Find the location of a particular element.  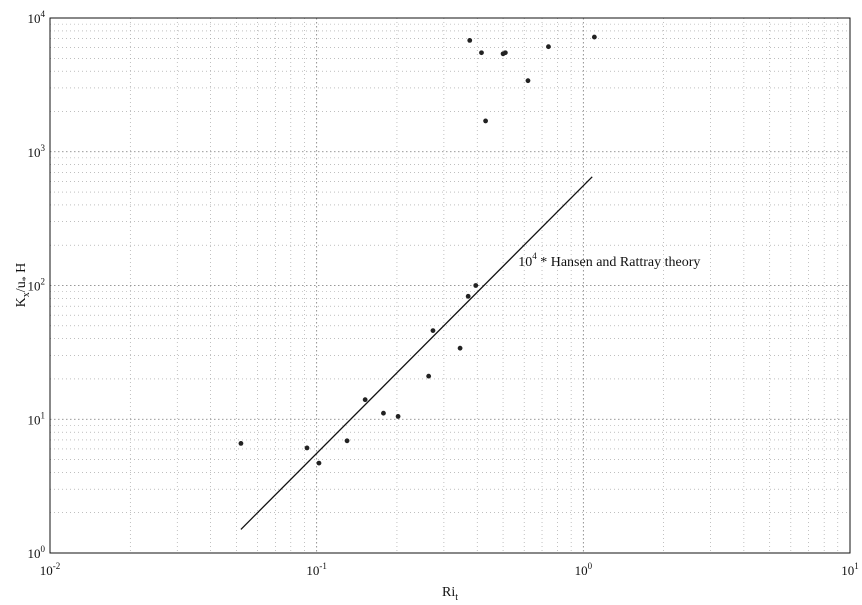

y-tick-label: 10⁴ is located at coordinates (37, 17).